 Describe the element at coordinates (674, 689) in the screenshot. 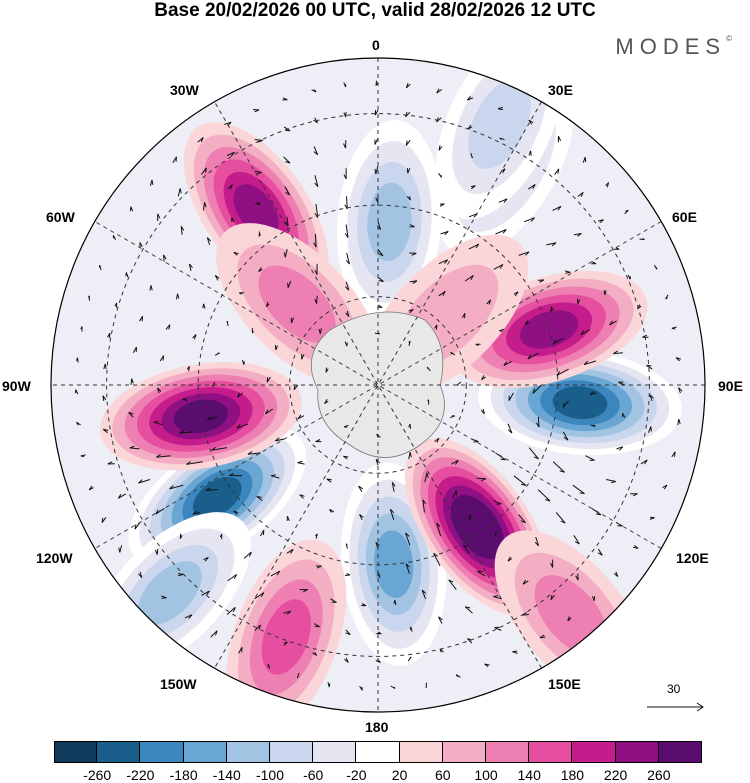

I see `vector-scale-label: 30` at that location.